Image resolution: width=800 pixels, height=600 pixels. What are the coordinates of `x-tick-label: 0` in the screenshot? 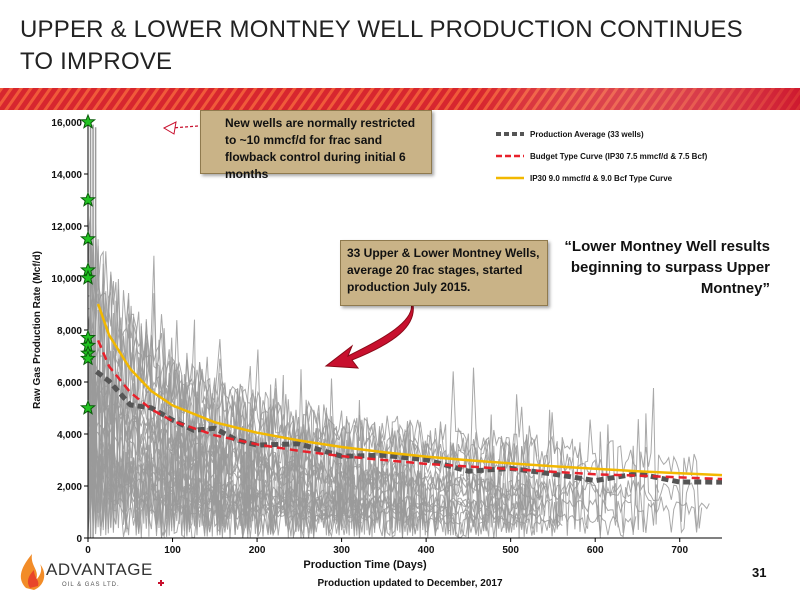 It's located at (88, 550).